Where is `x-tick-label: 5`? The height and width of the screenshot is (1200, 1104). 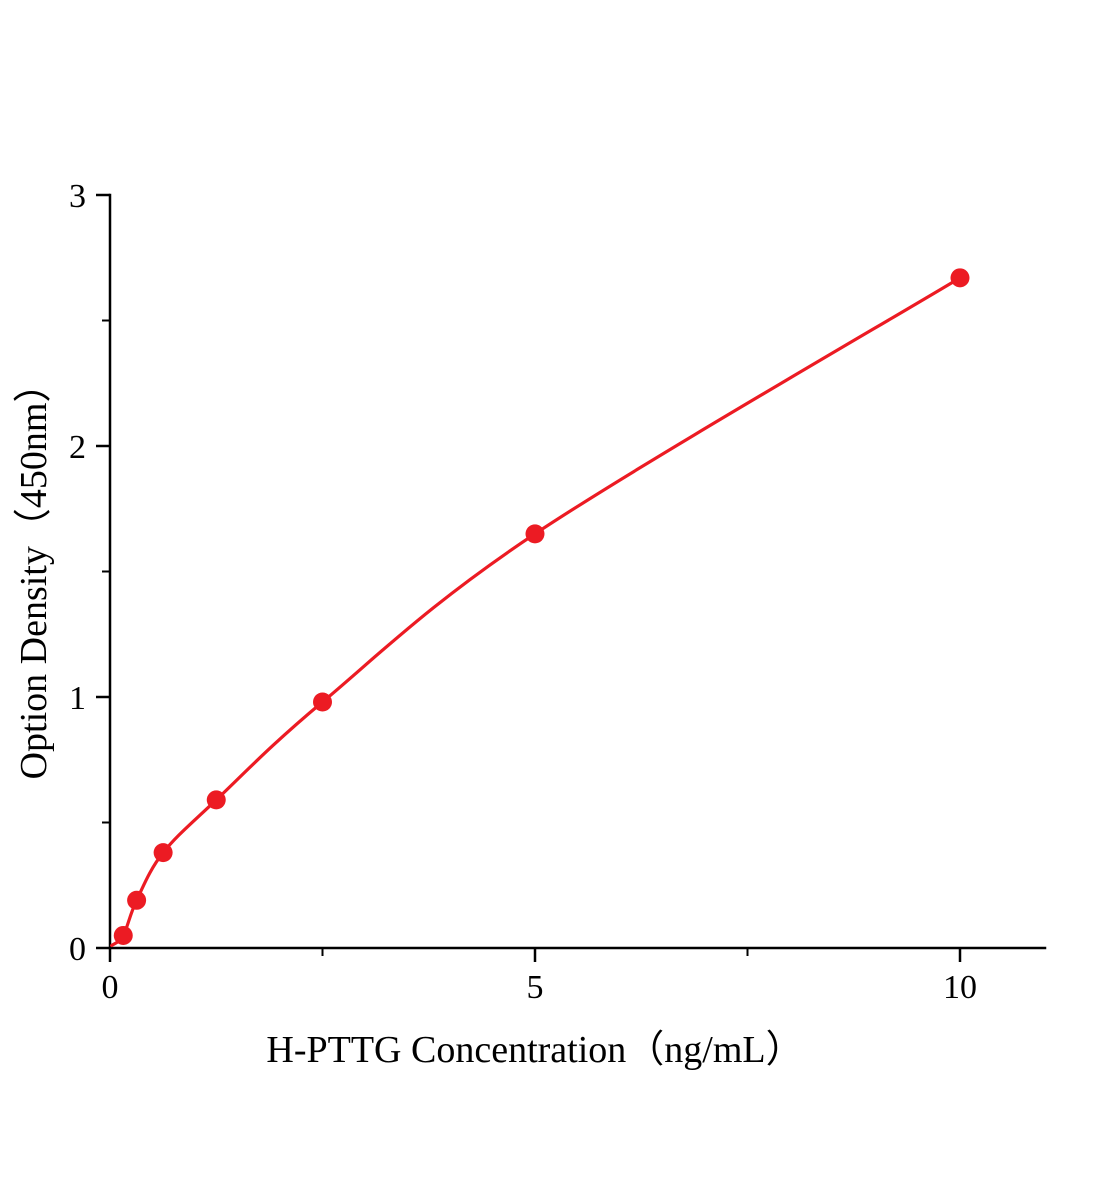
x-tick-label: 5 is located at coordinates (535, 987).